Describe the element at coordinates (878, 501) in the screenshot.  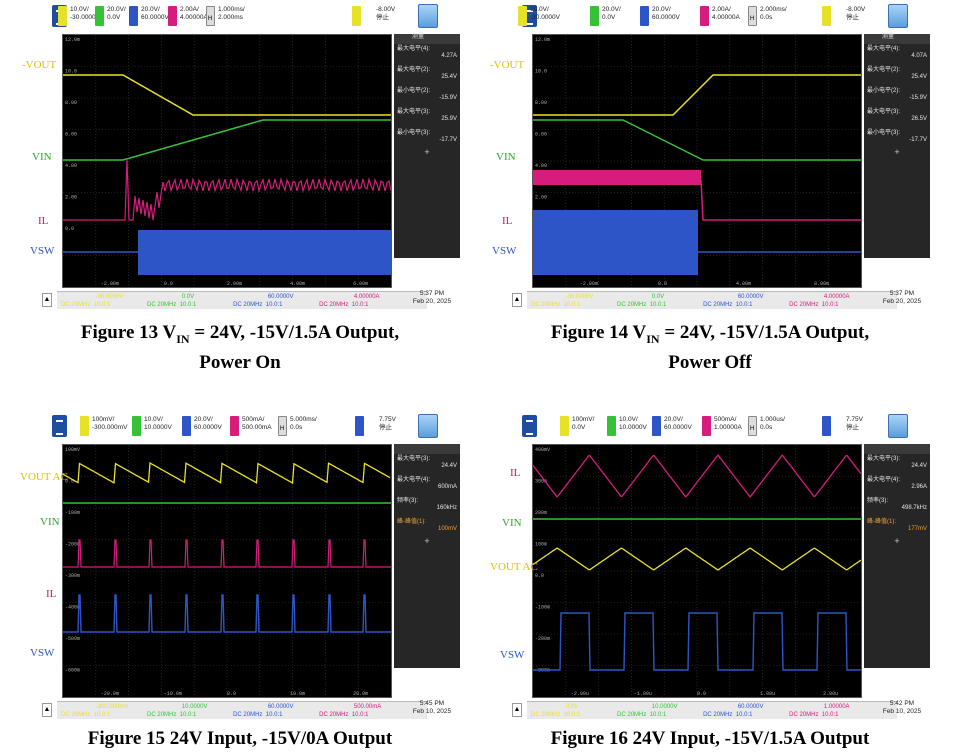
I see `measurement-label: 频率(3):` at that location.